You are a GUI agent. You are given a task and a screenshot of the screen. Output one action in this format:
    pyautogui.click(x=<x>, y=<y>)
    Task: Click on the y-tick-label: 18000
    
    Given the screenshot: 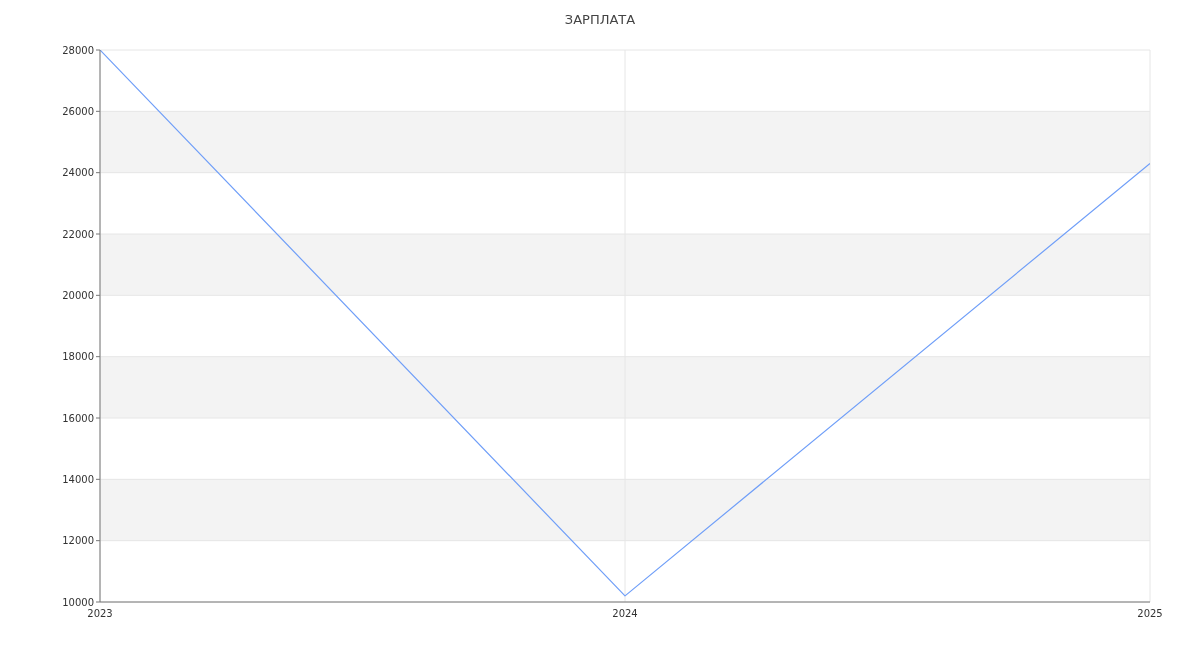 What is the action you would take?
    pyautogui.click(x=78, y=357)
    